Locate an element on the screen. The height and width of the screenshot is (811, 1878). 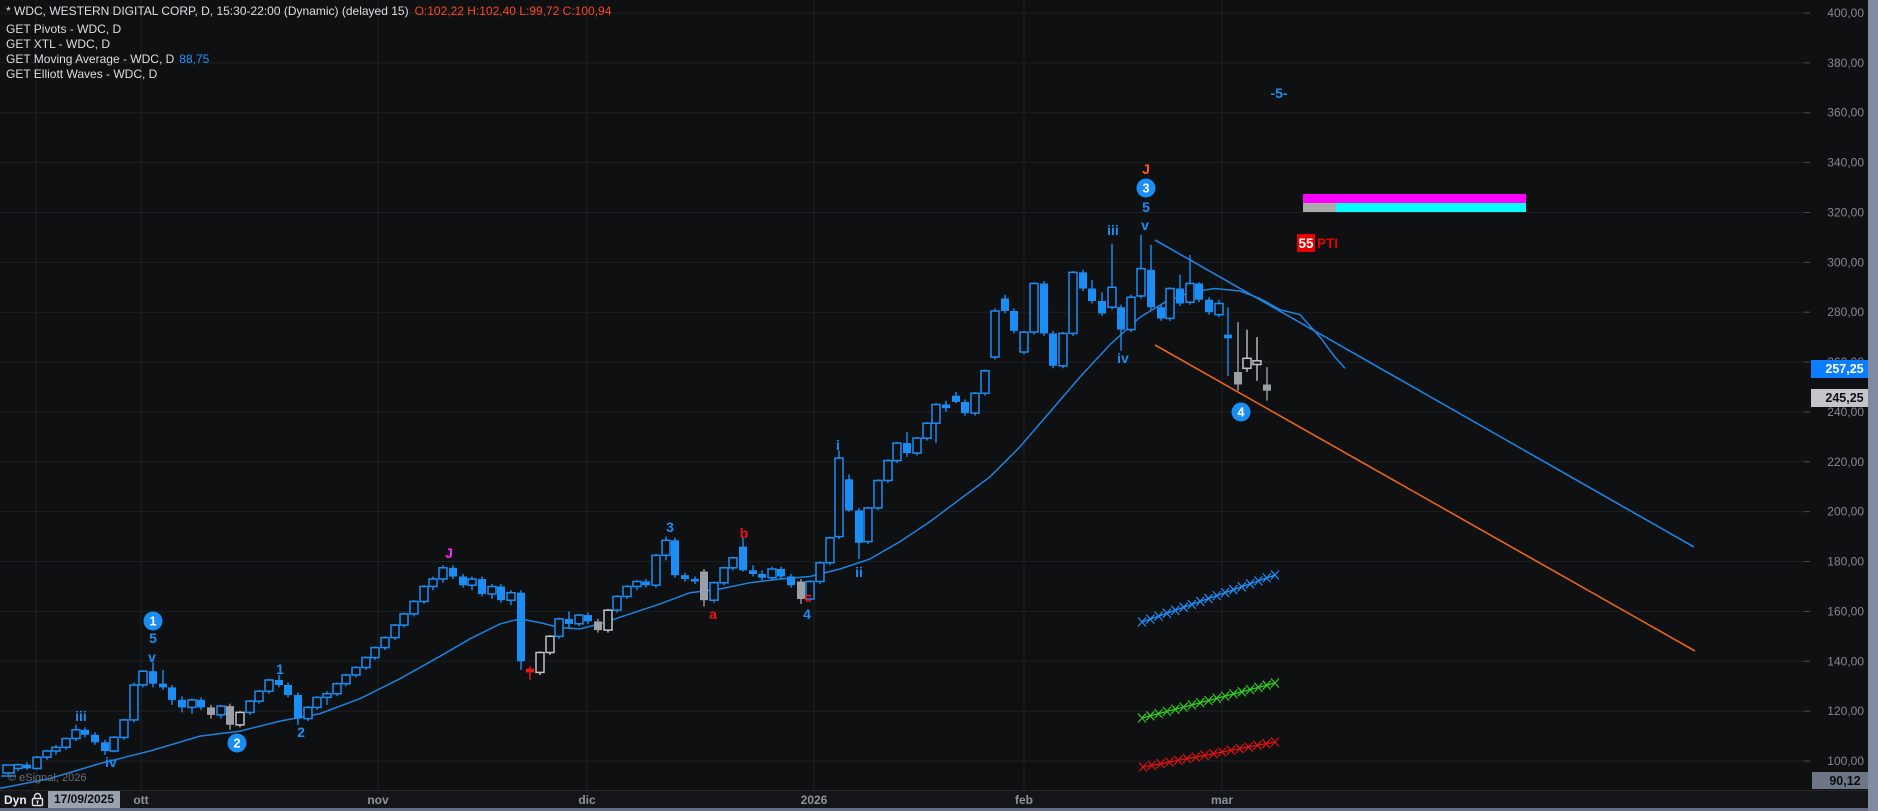
time-axis-month-label: 2026 is located at coordinates (814, 800).